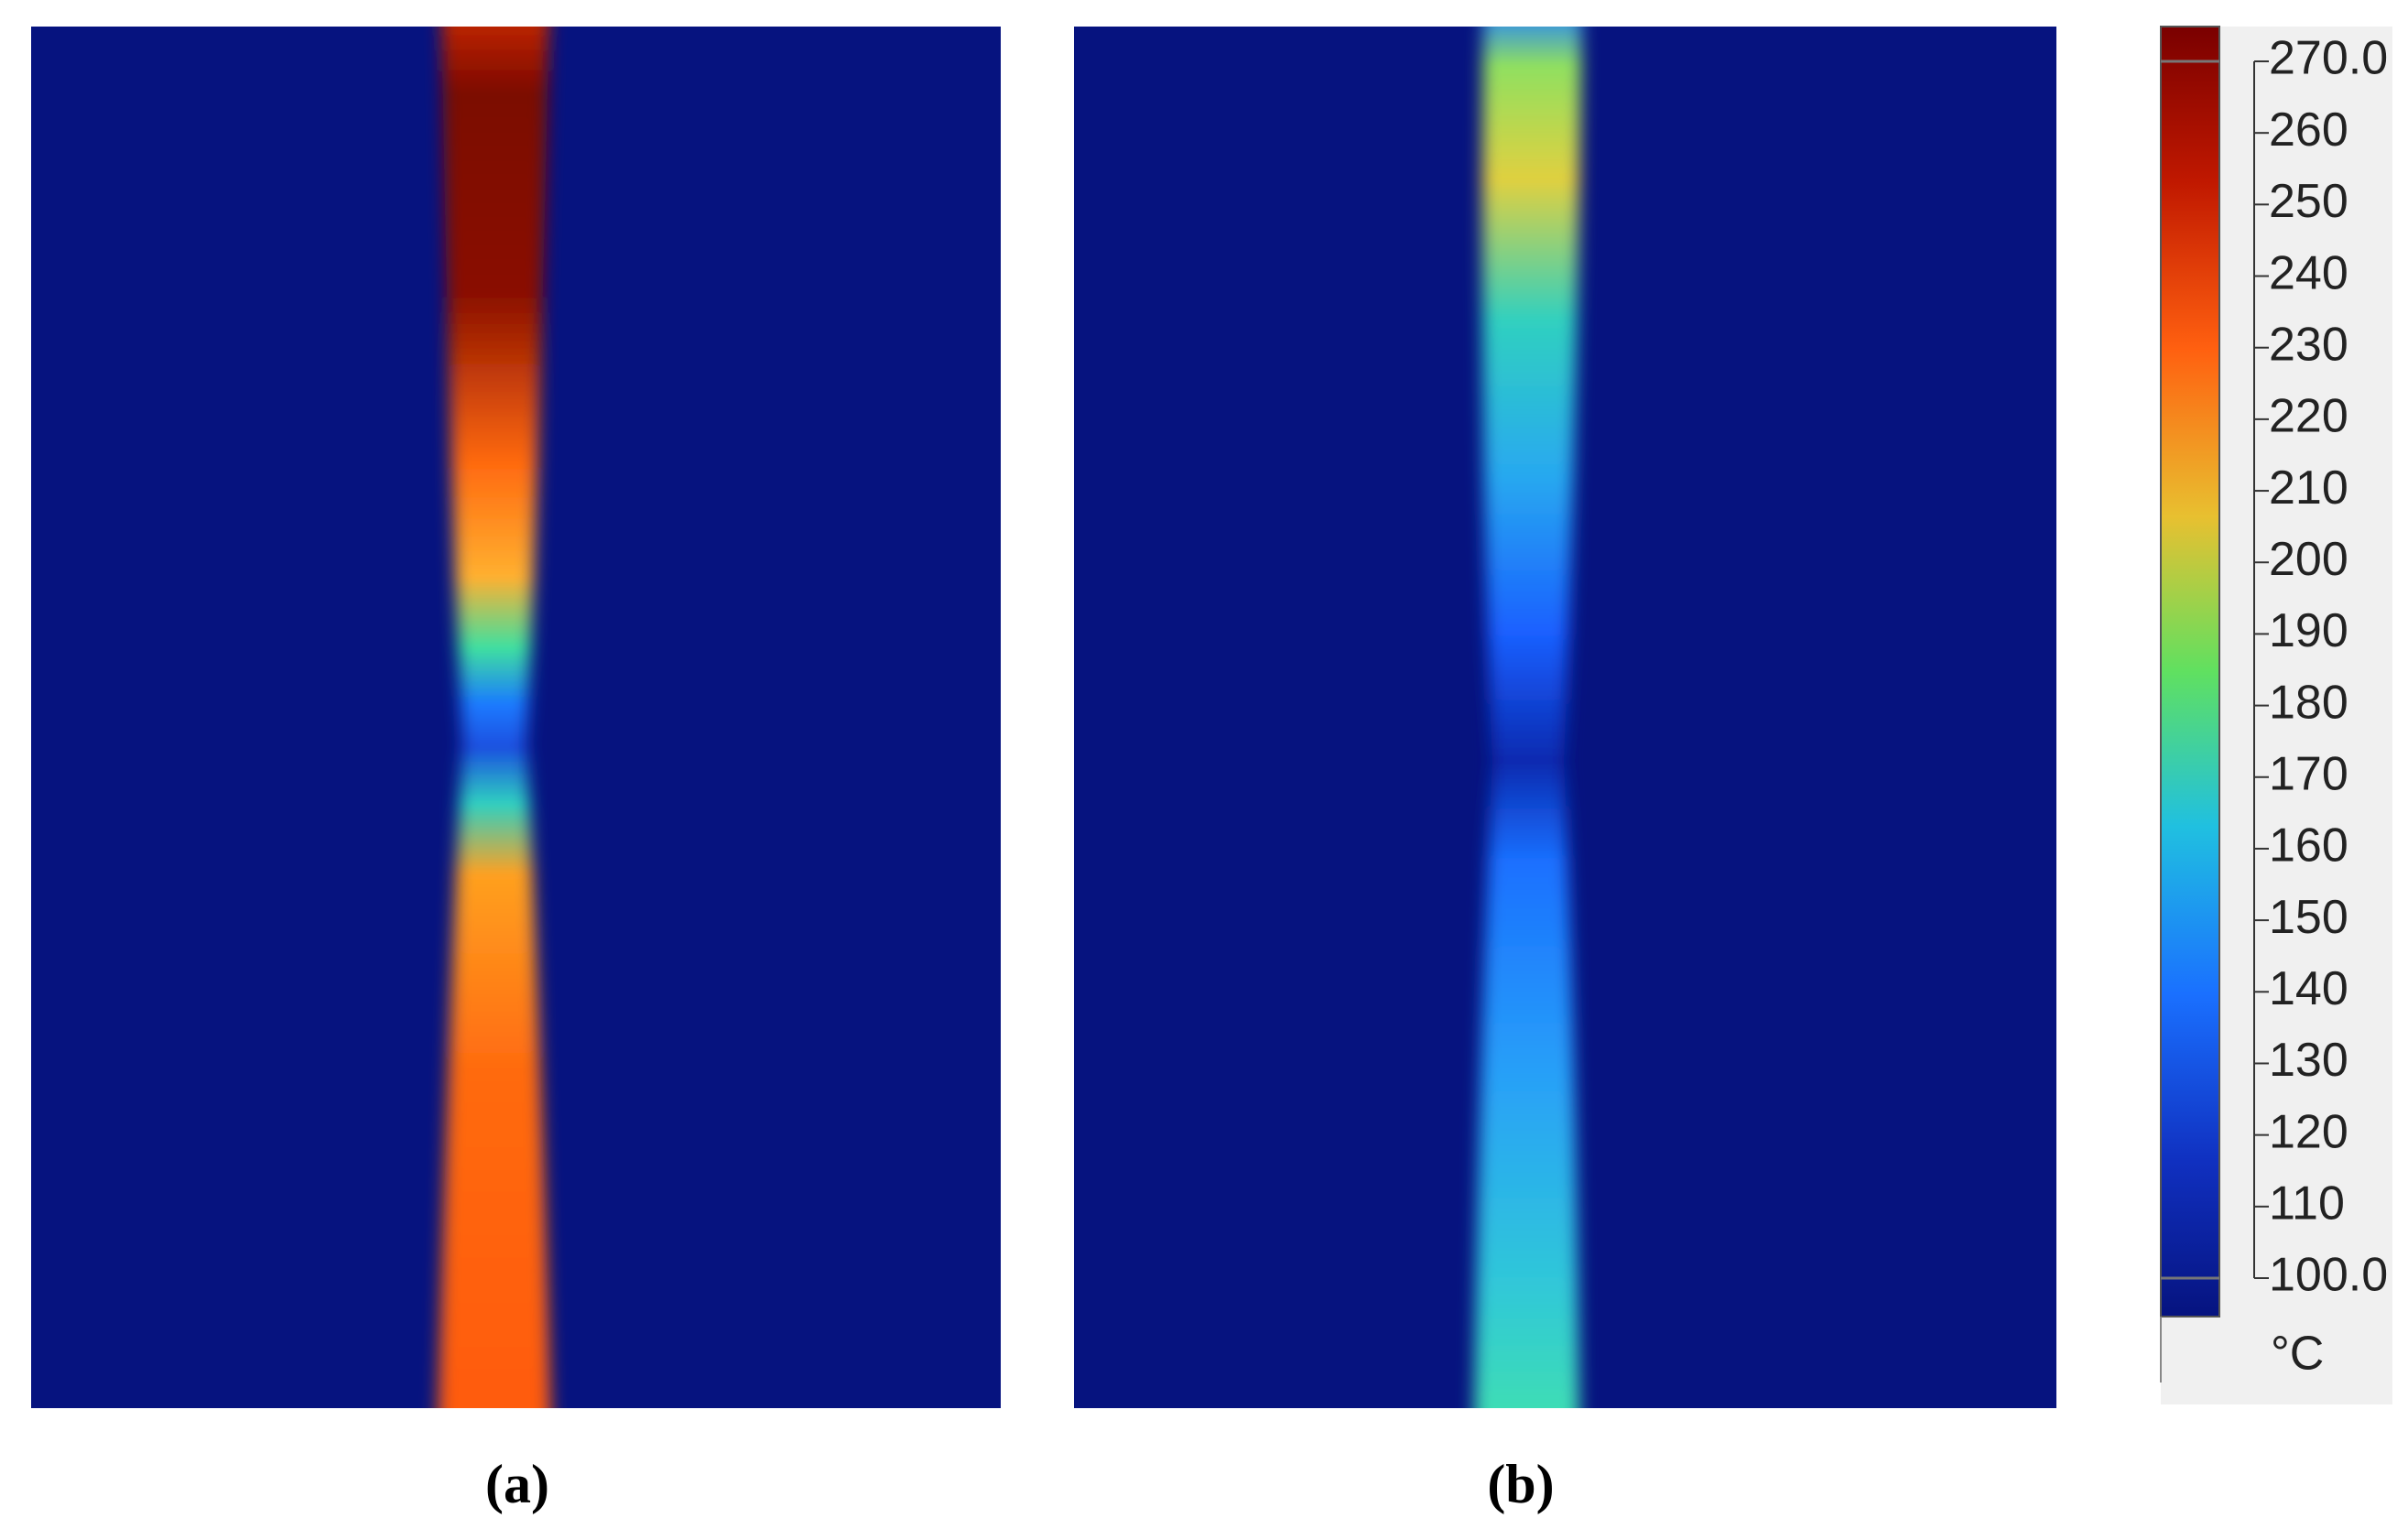  Describe the element at coordinates (2328, 1275) in the screenshot. I see `tick-label: 100.0` at that location.